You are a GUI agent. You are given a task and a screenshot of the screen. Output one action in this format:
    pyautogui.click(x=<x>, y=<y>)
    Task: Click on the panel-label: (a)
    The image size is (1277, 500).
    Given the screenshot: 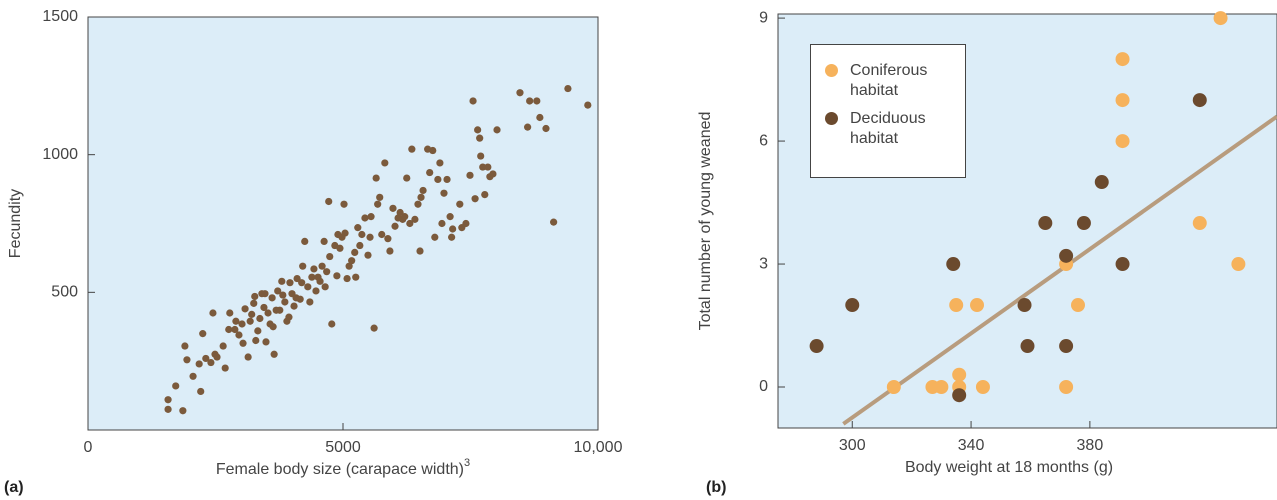 What is the action you would take?
    pyautogui.click(x=14, y=487)
    